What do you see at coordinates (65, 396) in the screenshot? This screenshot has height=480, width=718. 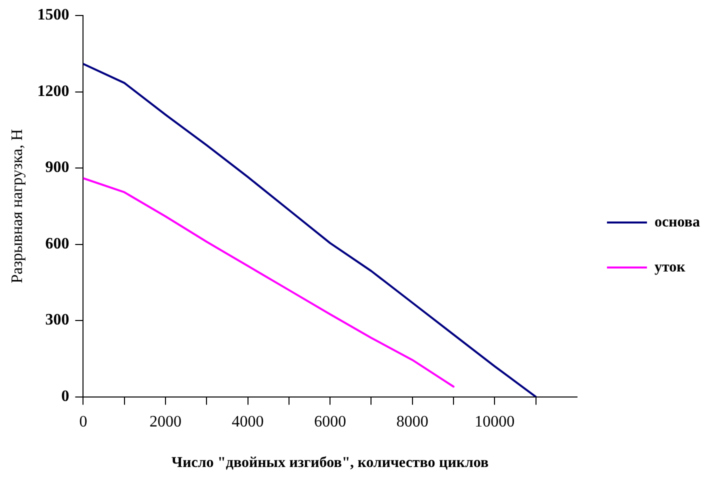 I see `y-tick-label: 0` at bounding box center [65, 396].